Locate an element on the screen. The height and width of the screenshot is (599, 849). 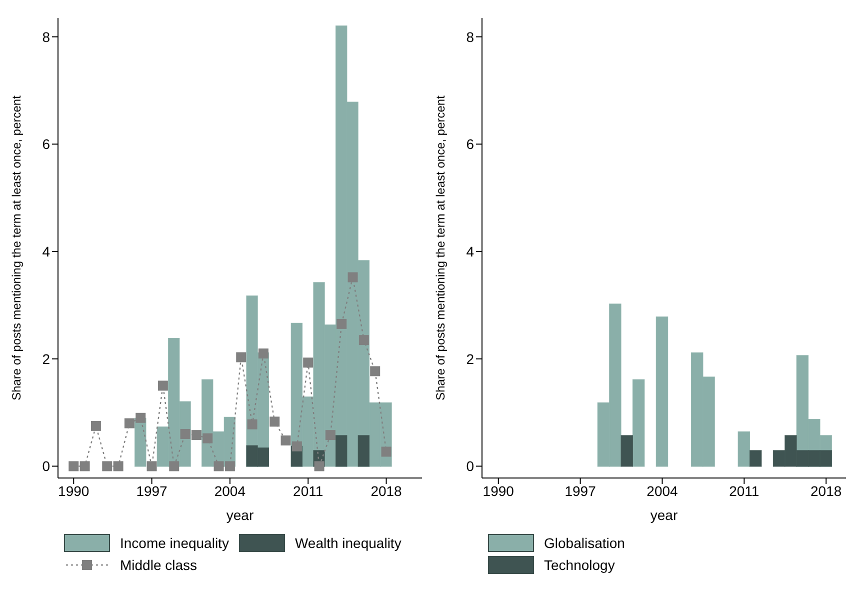
legend-label: Globalisation is located at coordinates (584, 543).